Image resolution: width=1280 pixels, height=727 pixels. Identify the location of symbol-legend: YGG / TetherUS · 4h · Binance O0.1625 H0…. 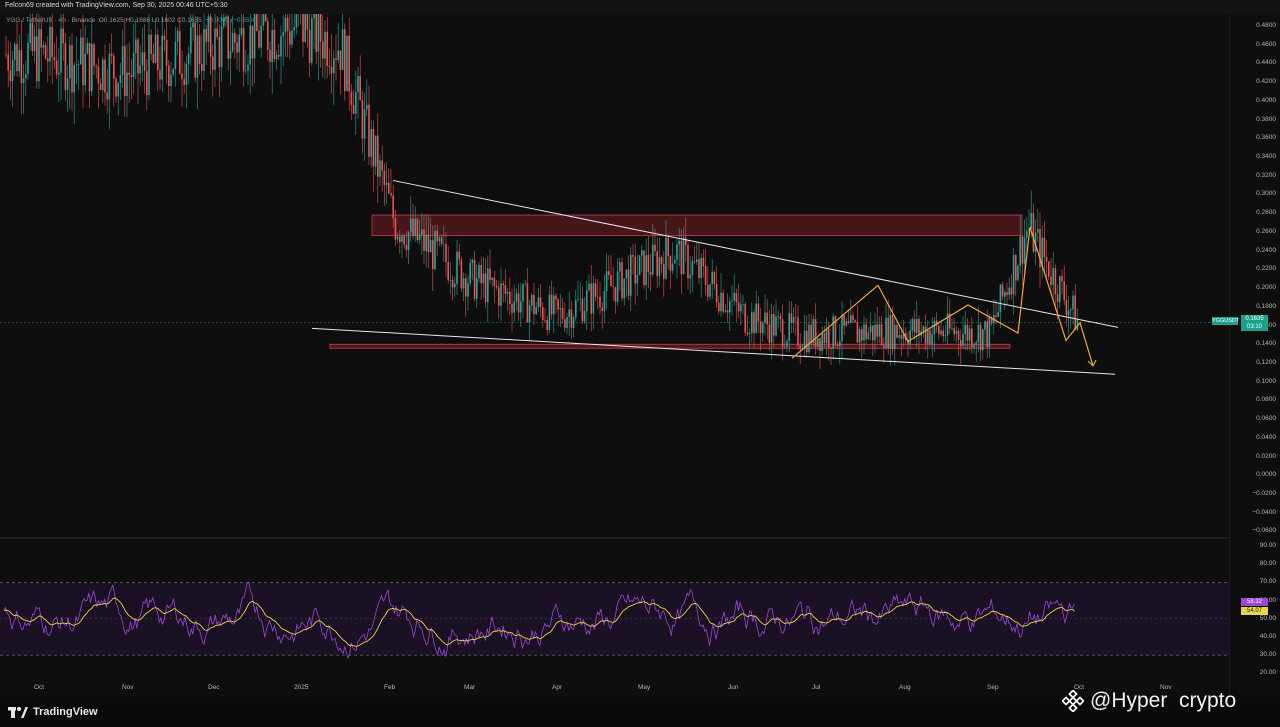
(131, 20).